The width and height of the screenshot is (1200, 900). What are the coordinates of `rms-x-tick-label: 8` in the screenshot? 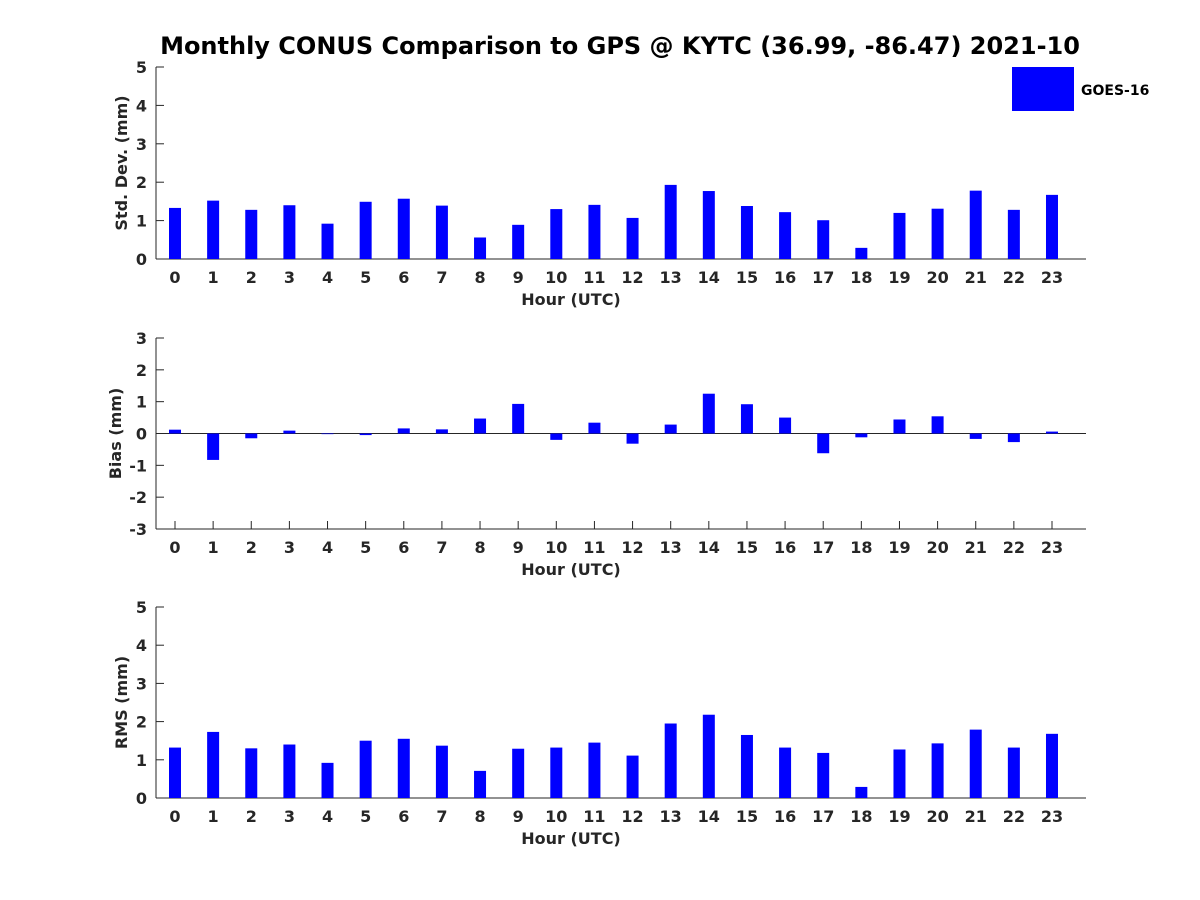 It's located at (479, 816).